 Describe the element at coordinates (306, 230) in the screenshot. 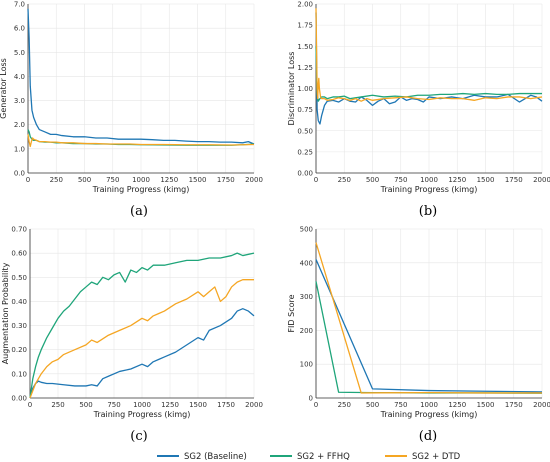

I see `y-tick-label: 500` at that location.